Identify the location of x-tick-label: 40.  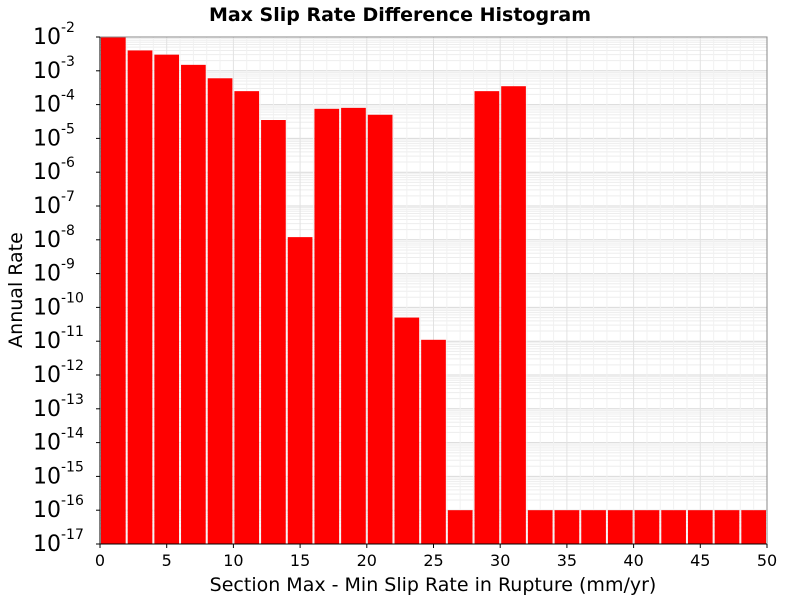
(633, 560).